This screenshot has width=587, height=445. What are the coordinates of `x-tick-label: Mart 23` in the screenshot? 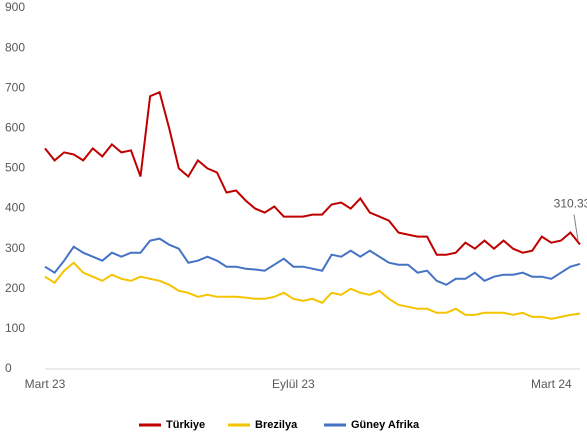 It's located at (45, 384).